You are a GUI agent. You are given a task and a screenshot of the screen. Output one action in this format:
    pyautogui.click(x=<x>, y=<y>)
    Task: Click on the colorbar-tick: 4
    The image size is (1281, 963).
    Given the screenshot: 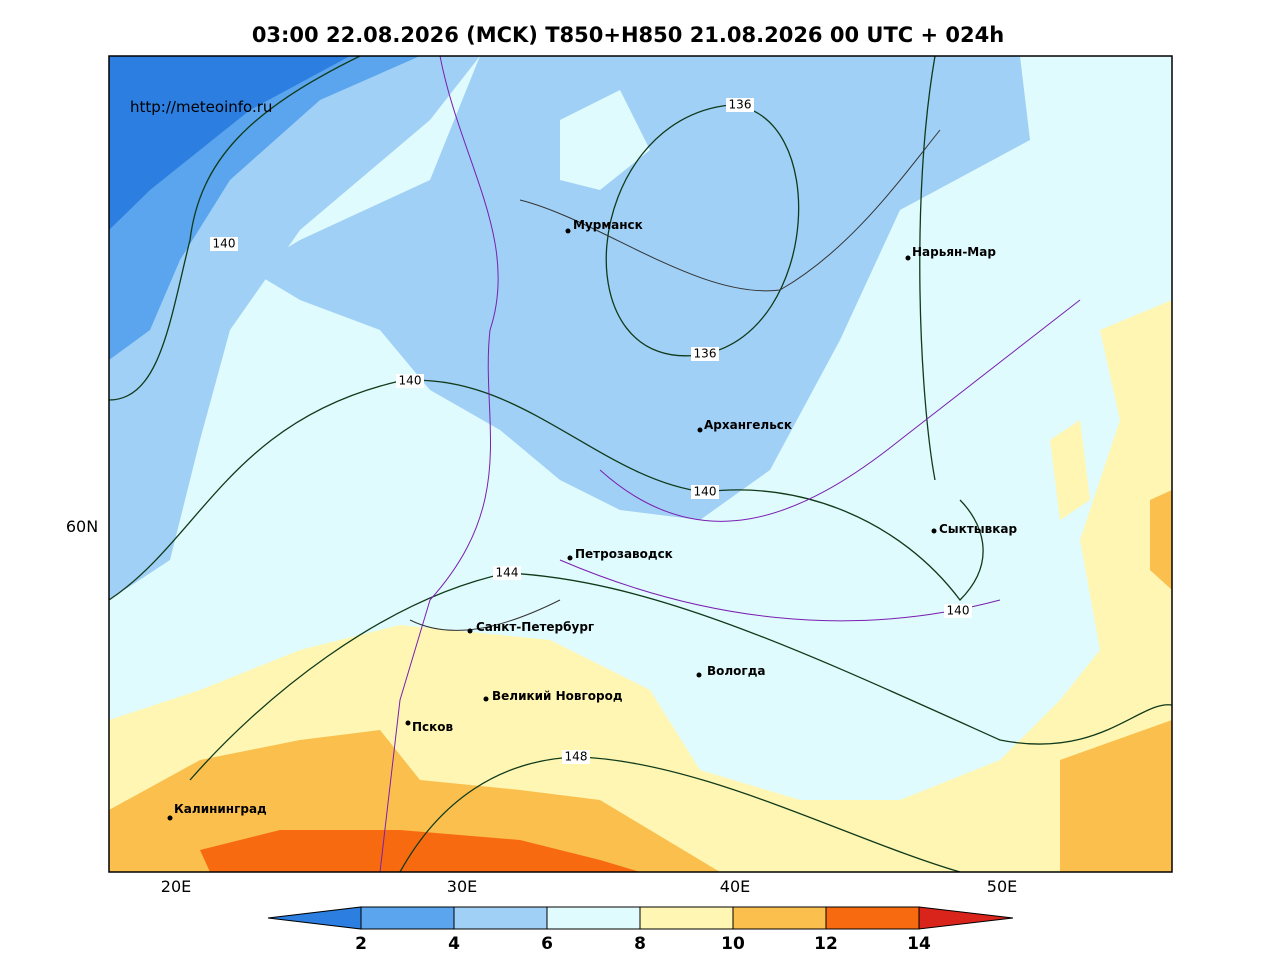 What is the action you would take?
    pyautogui.click(x=454, y=944)
    